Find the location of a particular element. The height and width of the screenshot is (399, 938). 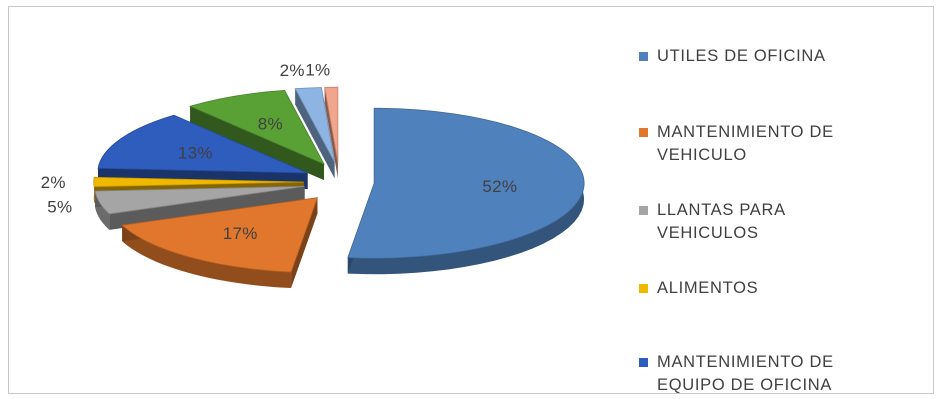

data-label-1: 17% is located at coordinates (240, 233).